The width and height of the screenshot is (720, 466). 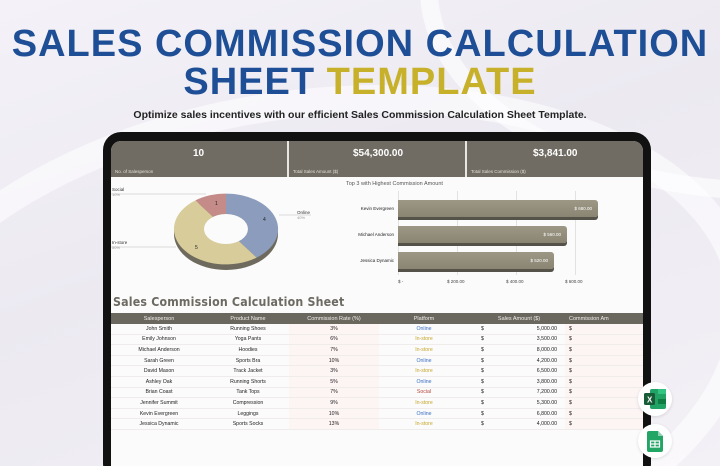 What do you see at coordinates (655, 441) in the screenshot?
I see `google-sheets-app-icon` at bounding box center [655, 441].